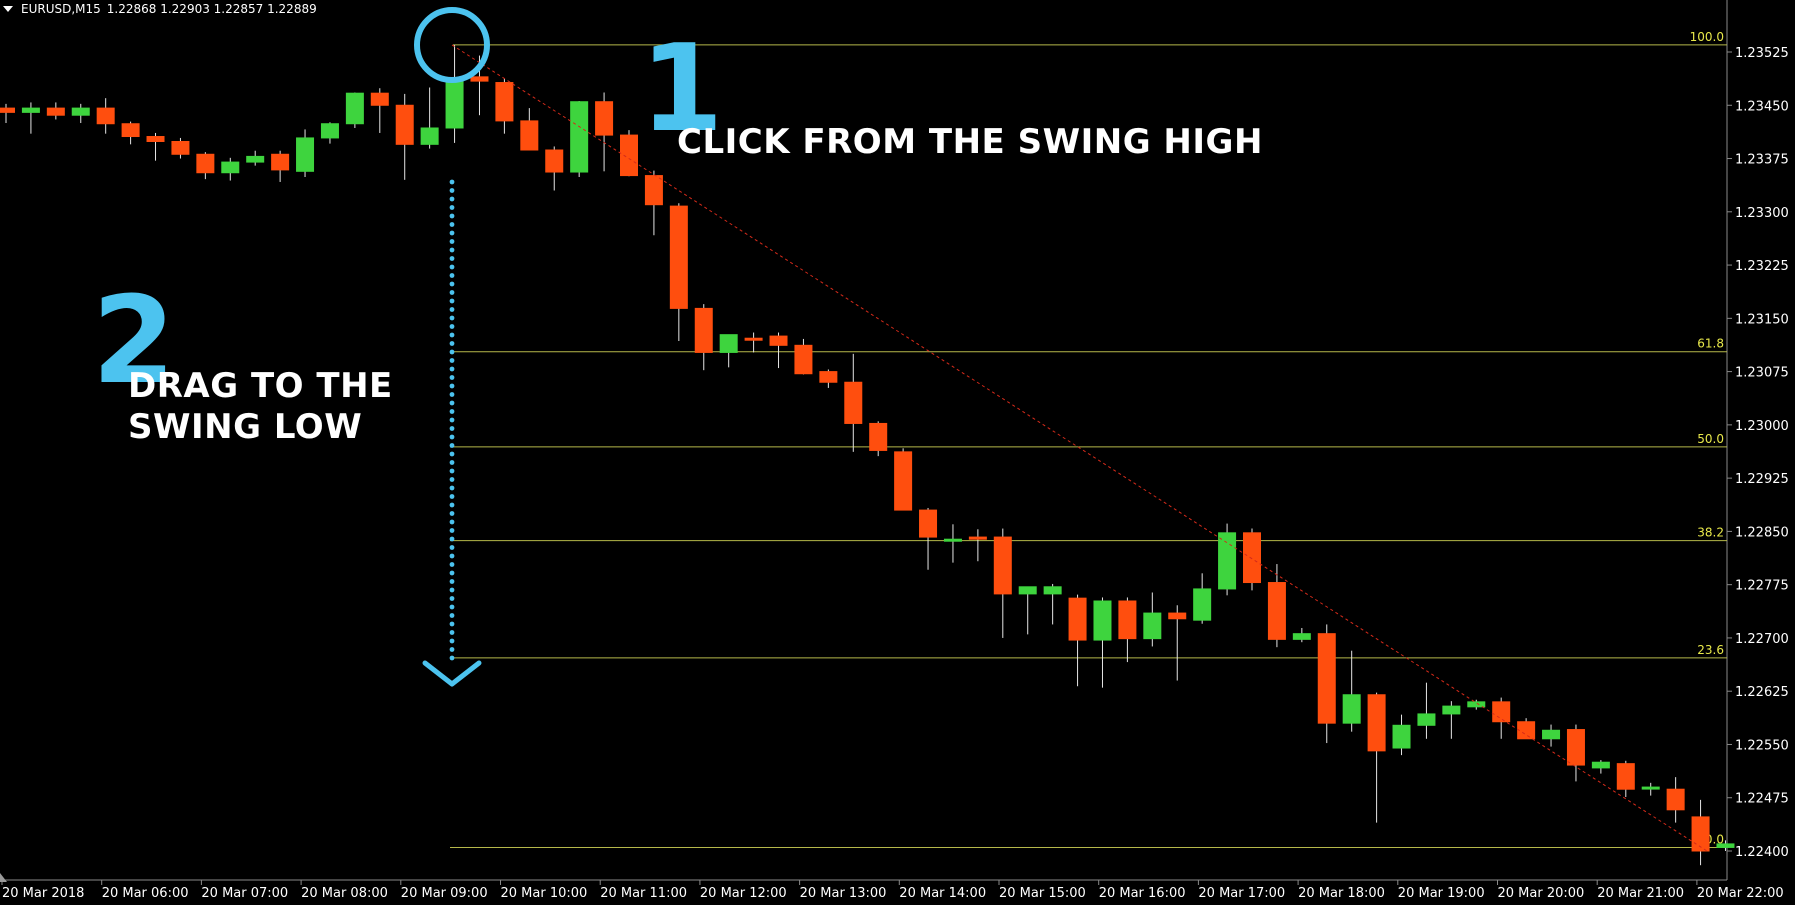 The width and height of the screenshot is (1795, 905). Describe the element at coordinates (1762, 213) in the screenshot. I see `price-tick-label: 1.23300` at that location.